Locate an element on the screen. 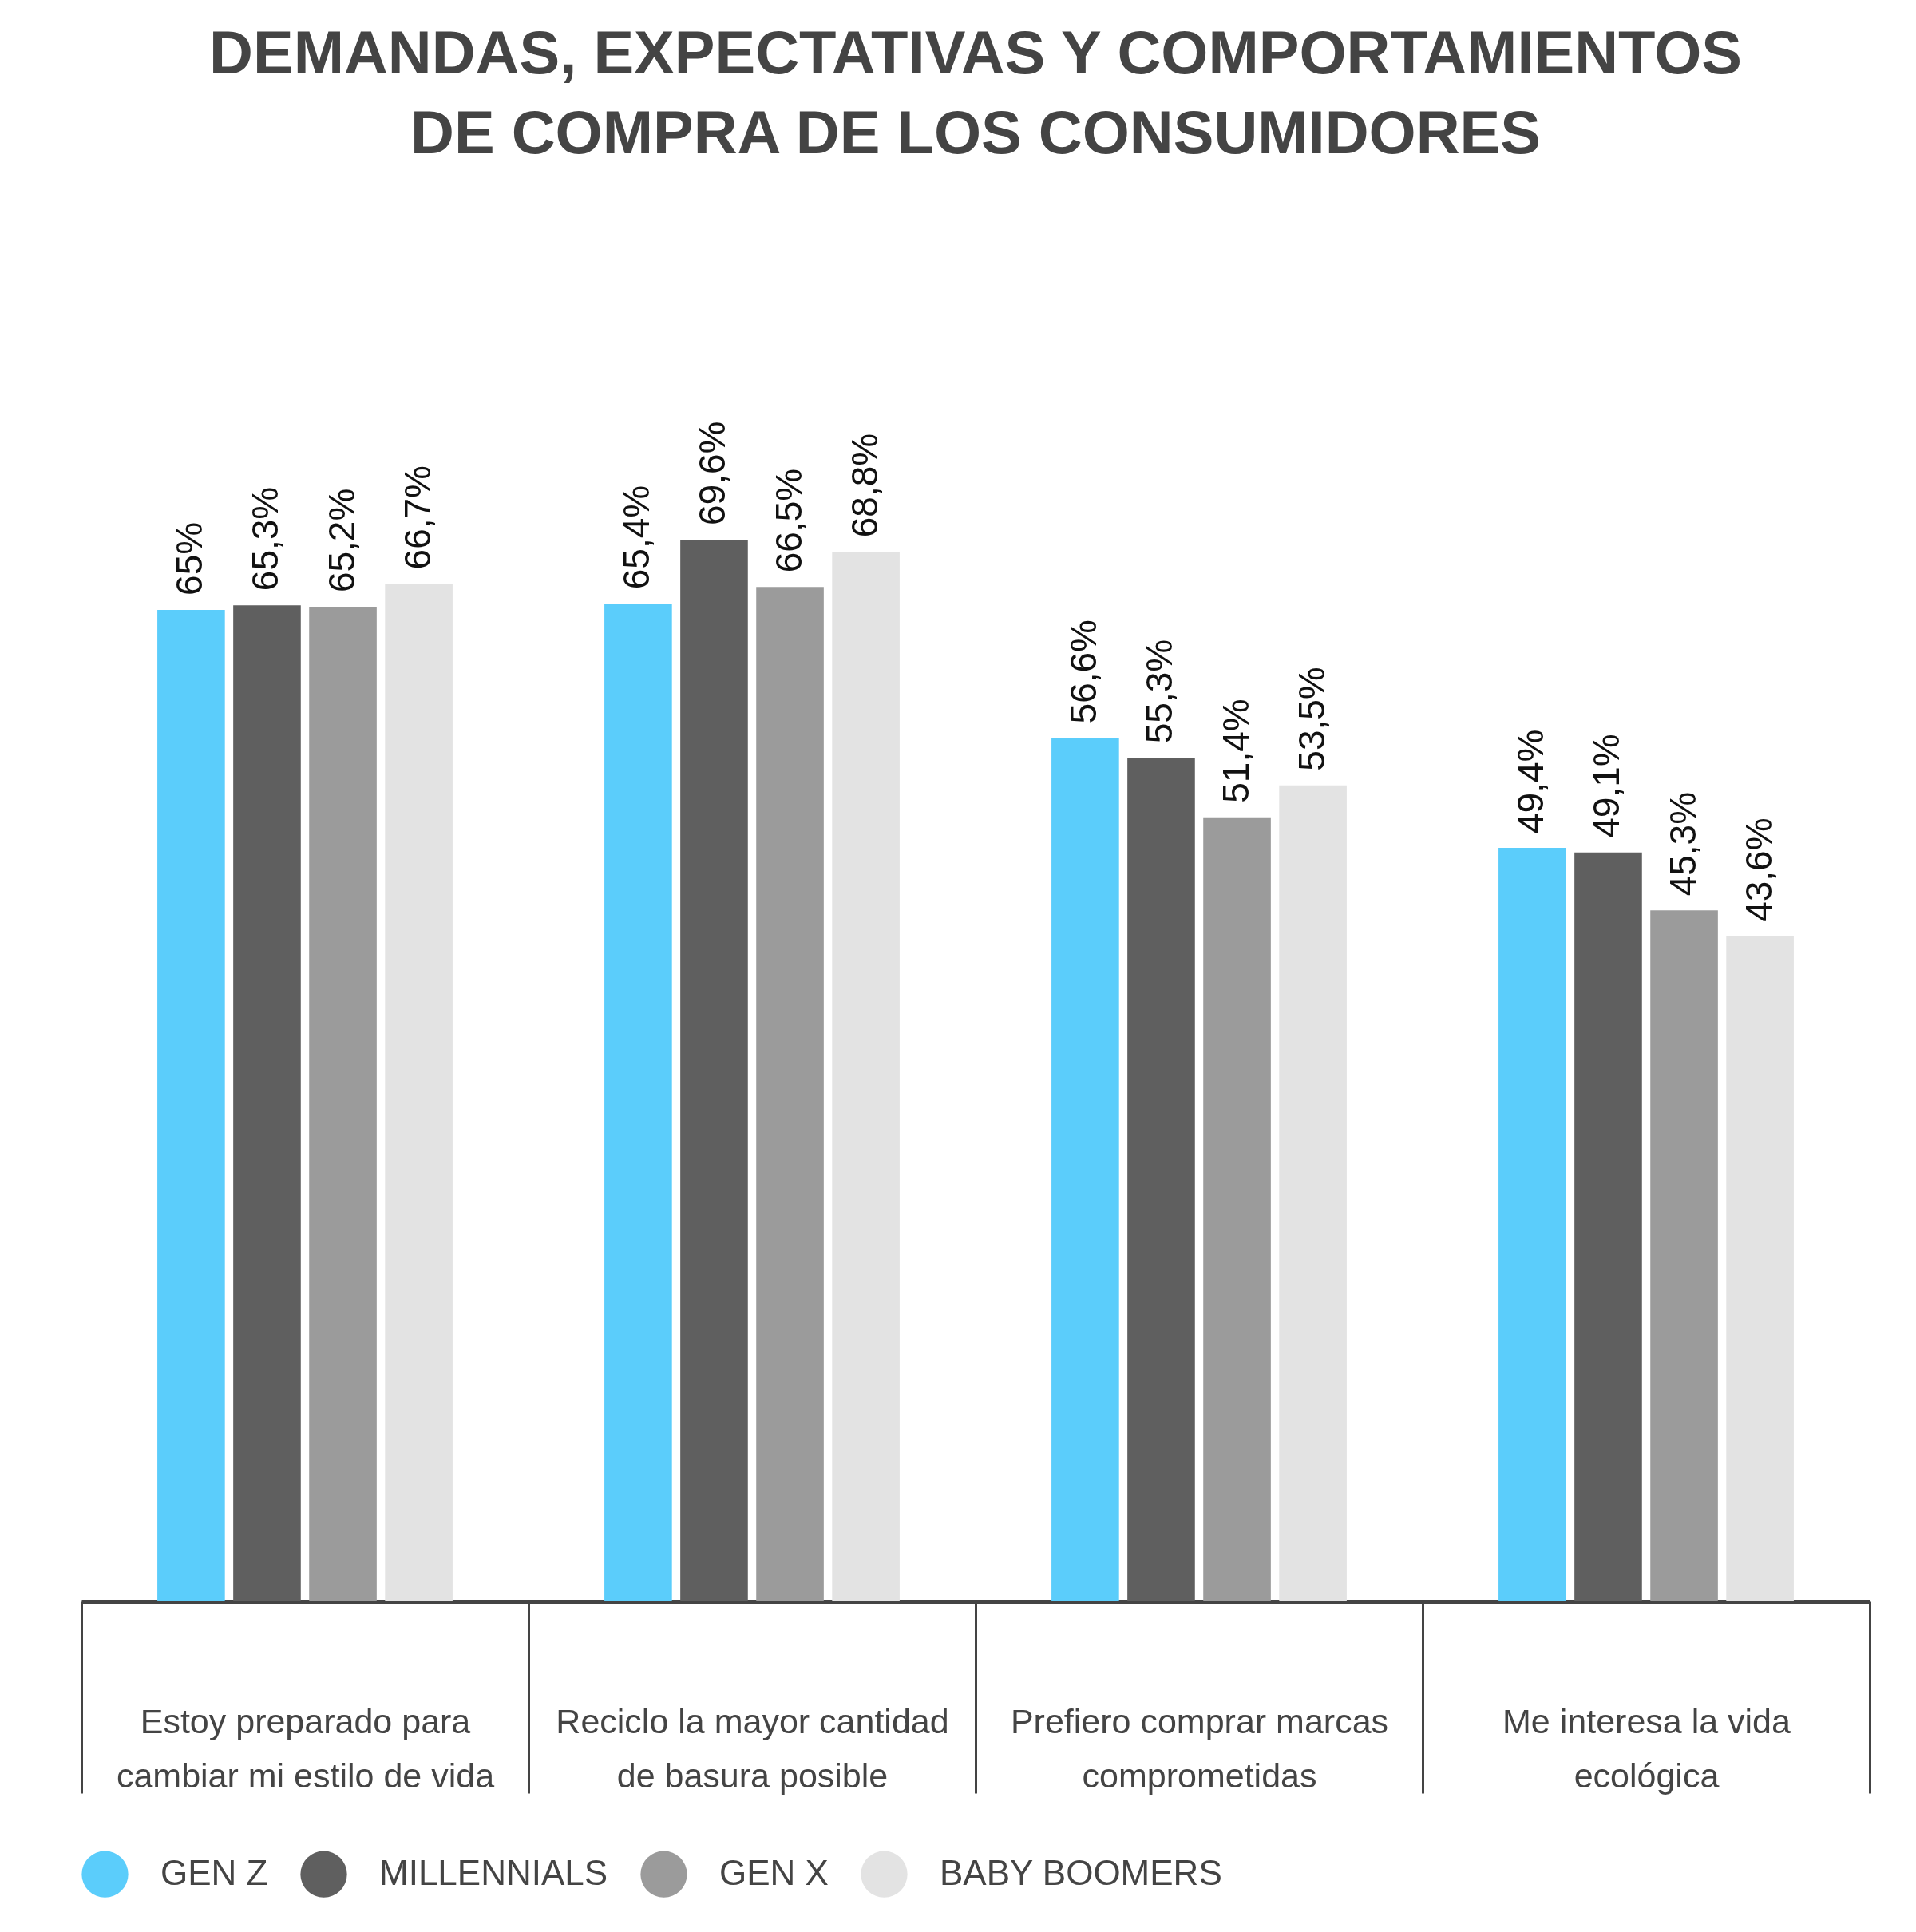  data-label: 65,2% is located at coordinates (341, 541).